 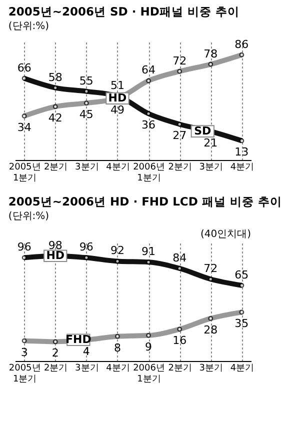 I want to click on data-label: 86, so click(x=241, y=44).